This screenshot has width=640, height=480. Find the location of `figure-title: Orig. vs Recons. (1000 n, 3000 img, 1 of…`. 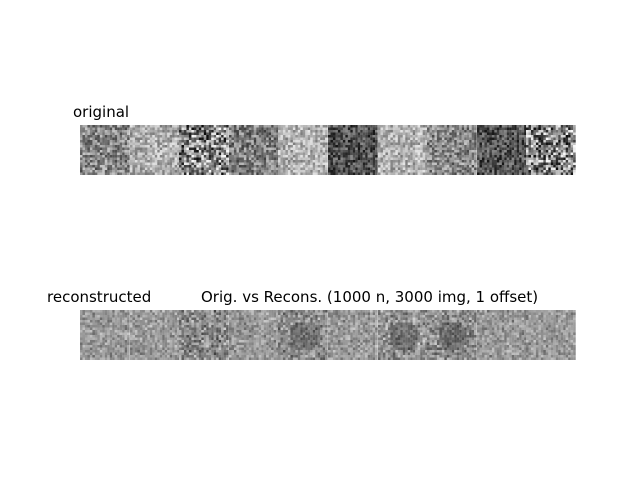

figure-title: Orig. vs Recons. (1000 n, 3000 img, 1 of… is located at coordinates (370, 297).